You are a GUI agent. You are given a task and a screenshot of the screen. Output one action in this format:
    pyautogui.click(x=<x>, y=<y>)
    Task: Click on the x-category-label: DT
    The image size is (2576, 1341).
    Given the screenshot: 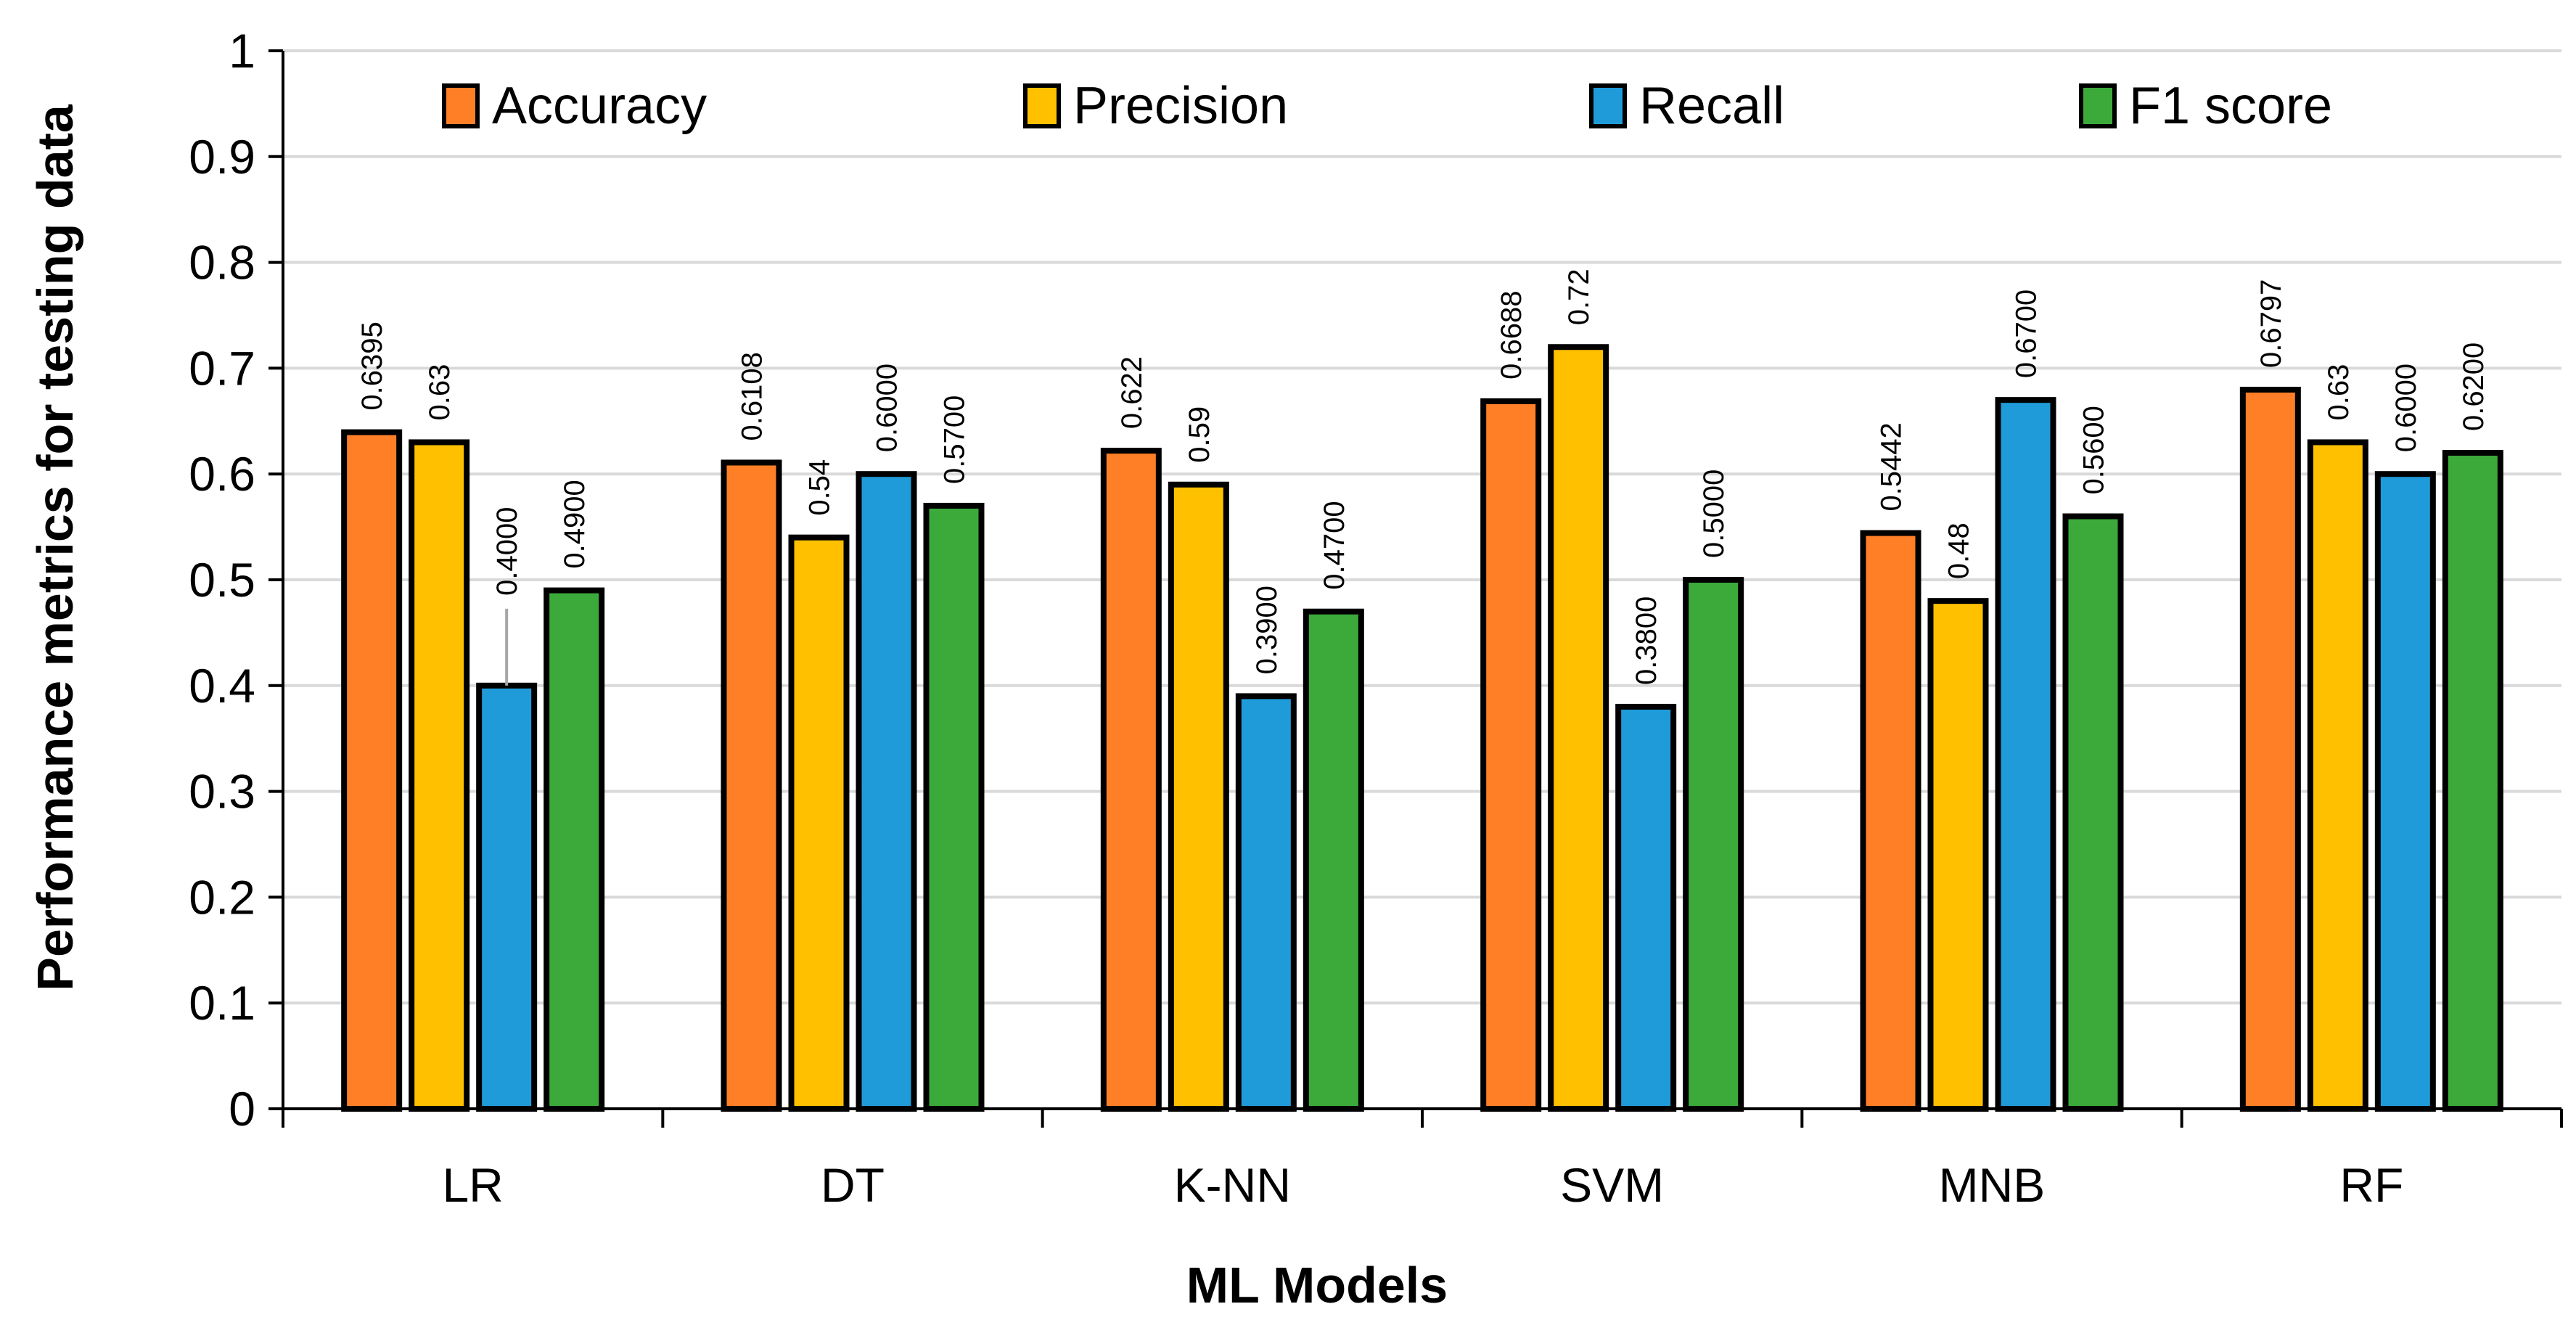 What is the action you would take?
    pyautogui.click(x=853, y=1185)
    